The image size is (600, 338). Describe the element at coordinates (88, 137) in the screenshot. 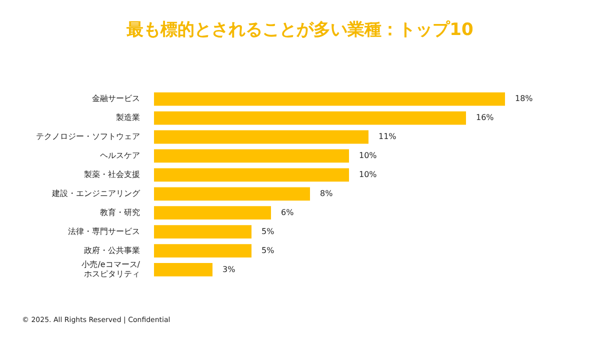

I see `y-tick-label: テクノロジー・ソフトウェア` at that location.